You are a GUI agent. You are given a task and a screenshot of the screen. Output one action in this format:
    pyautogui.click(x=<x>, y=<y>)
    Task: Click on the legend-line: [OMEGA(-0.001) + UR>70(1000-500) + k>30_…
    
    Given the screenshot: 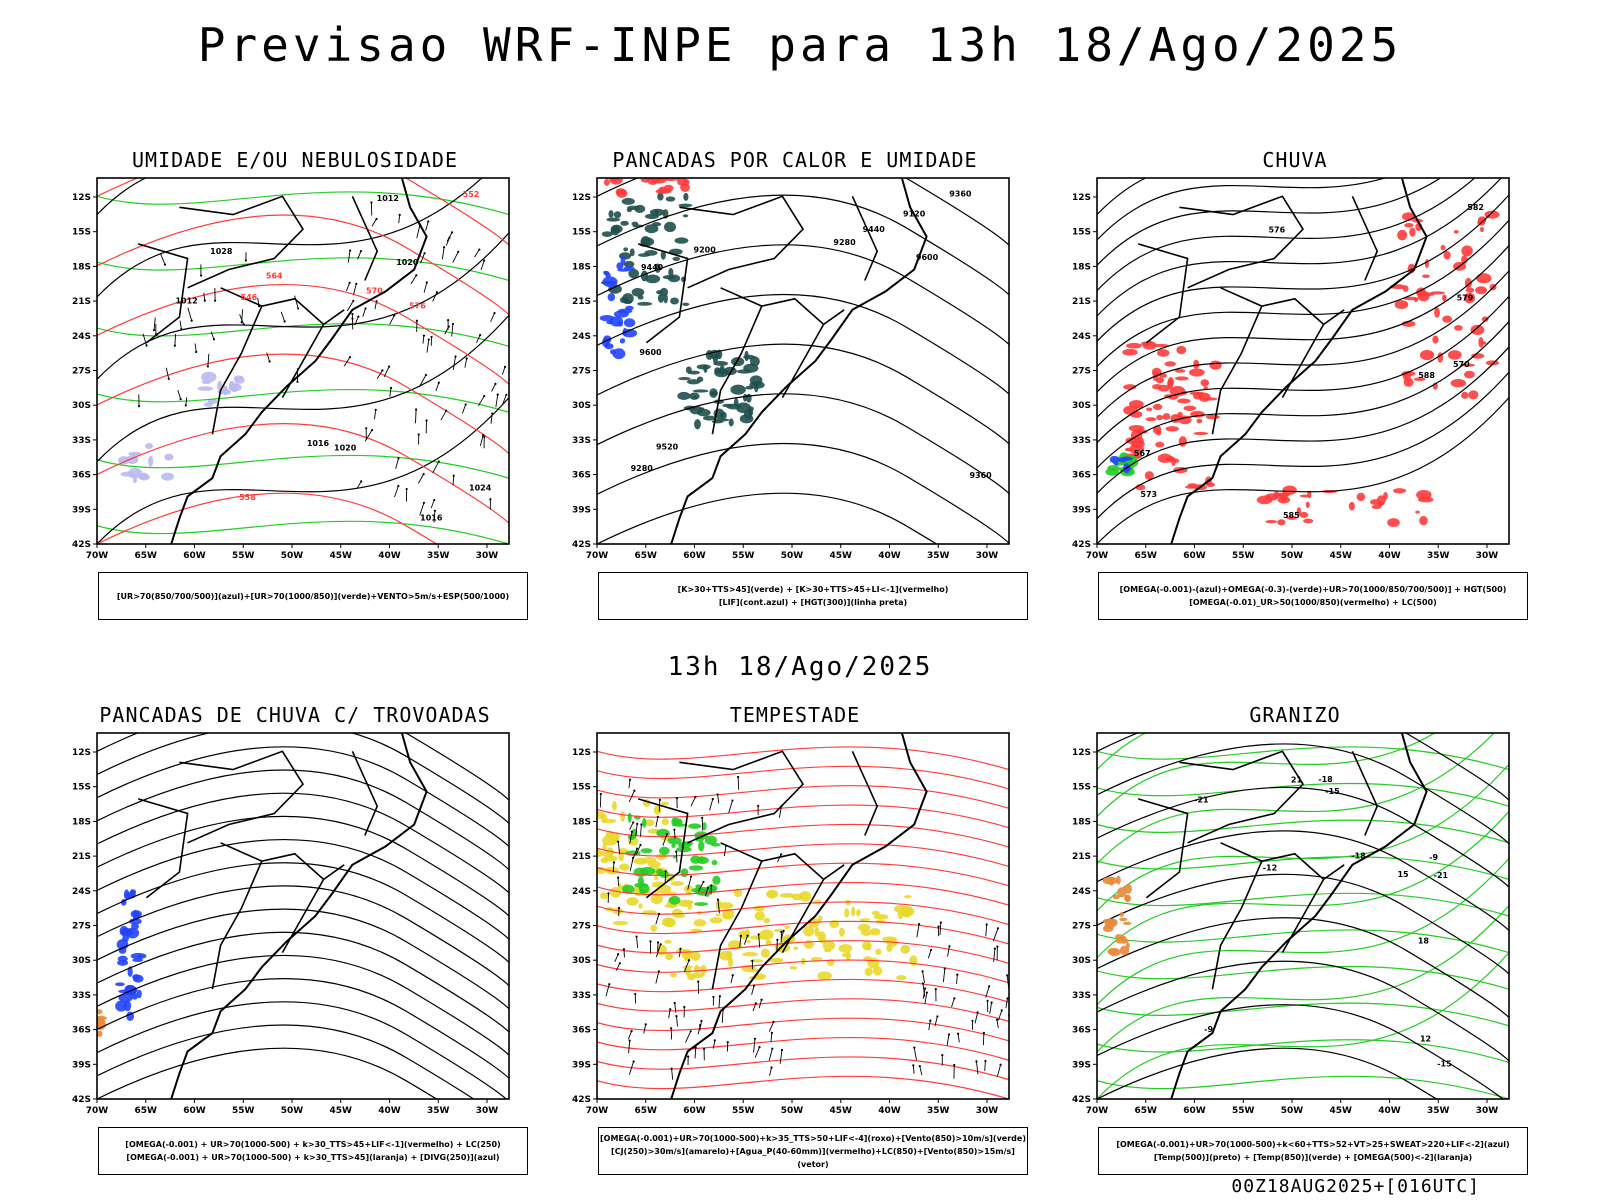 What is the action you would take?
    pyautogui.click(x=313, y=1157)
    